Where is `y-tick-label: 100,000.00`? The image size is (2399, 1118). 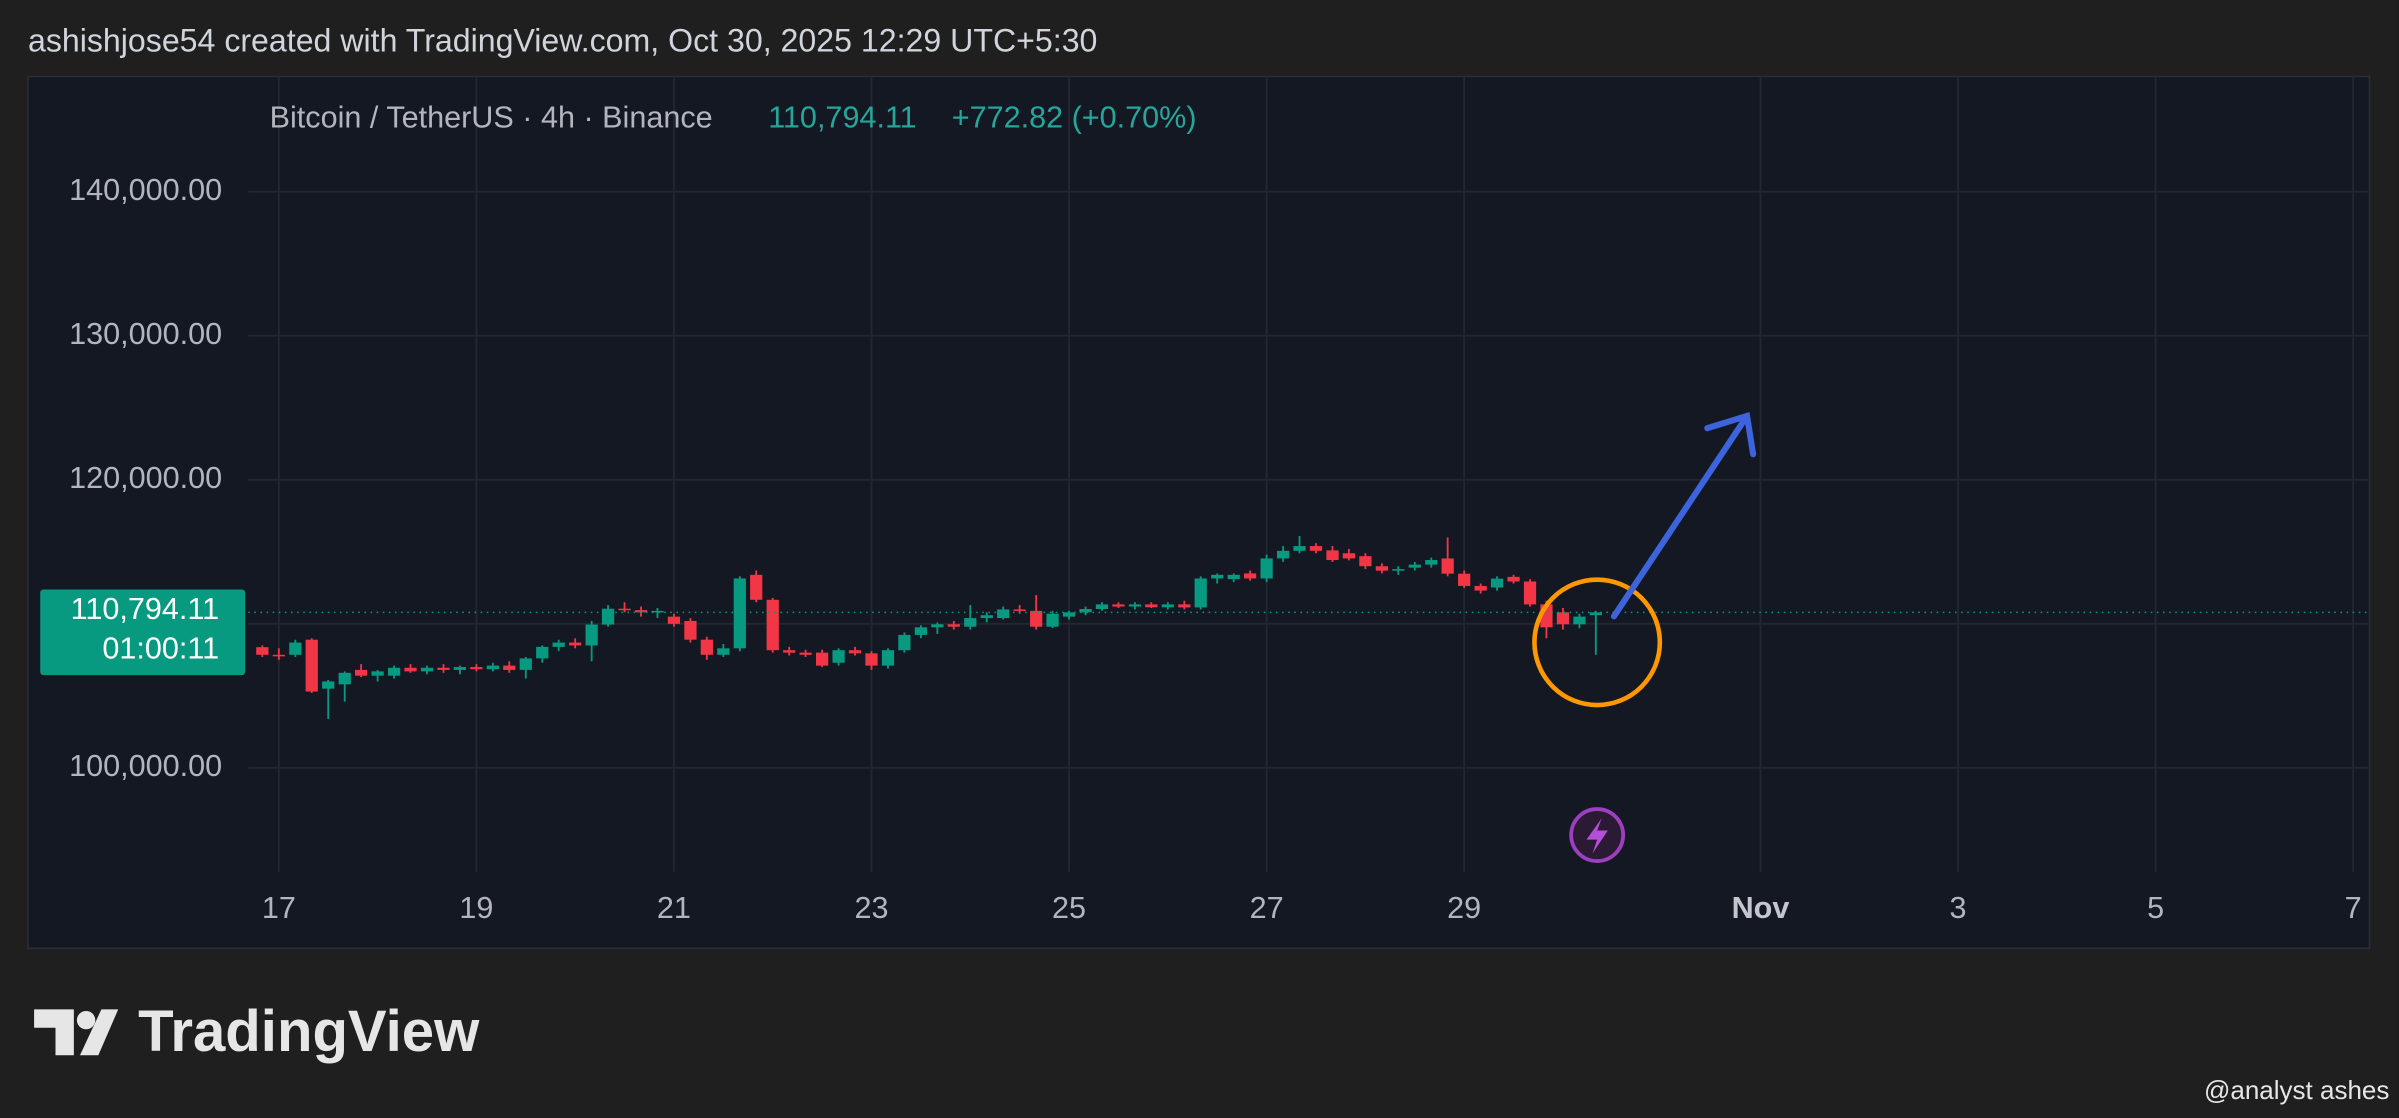
y-tick-label: 100,000.00 is located at coordinates (145, 766).